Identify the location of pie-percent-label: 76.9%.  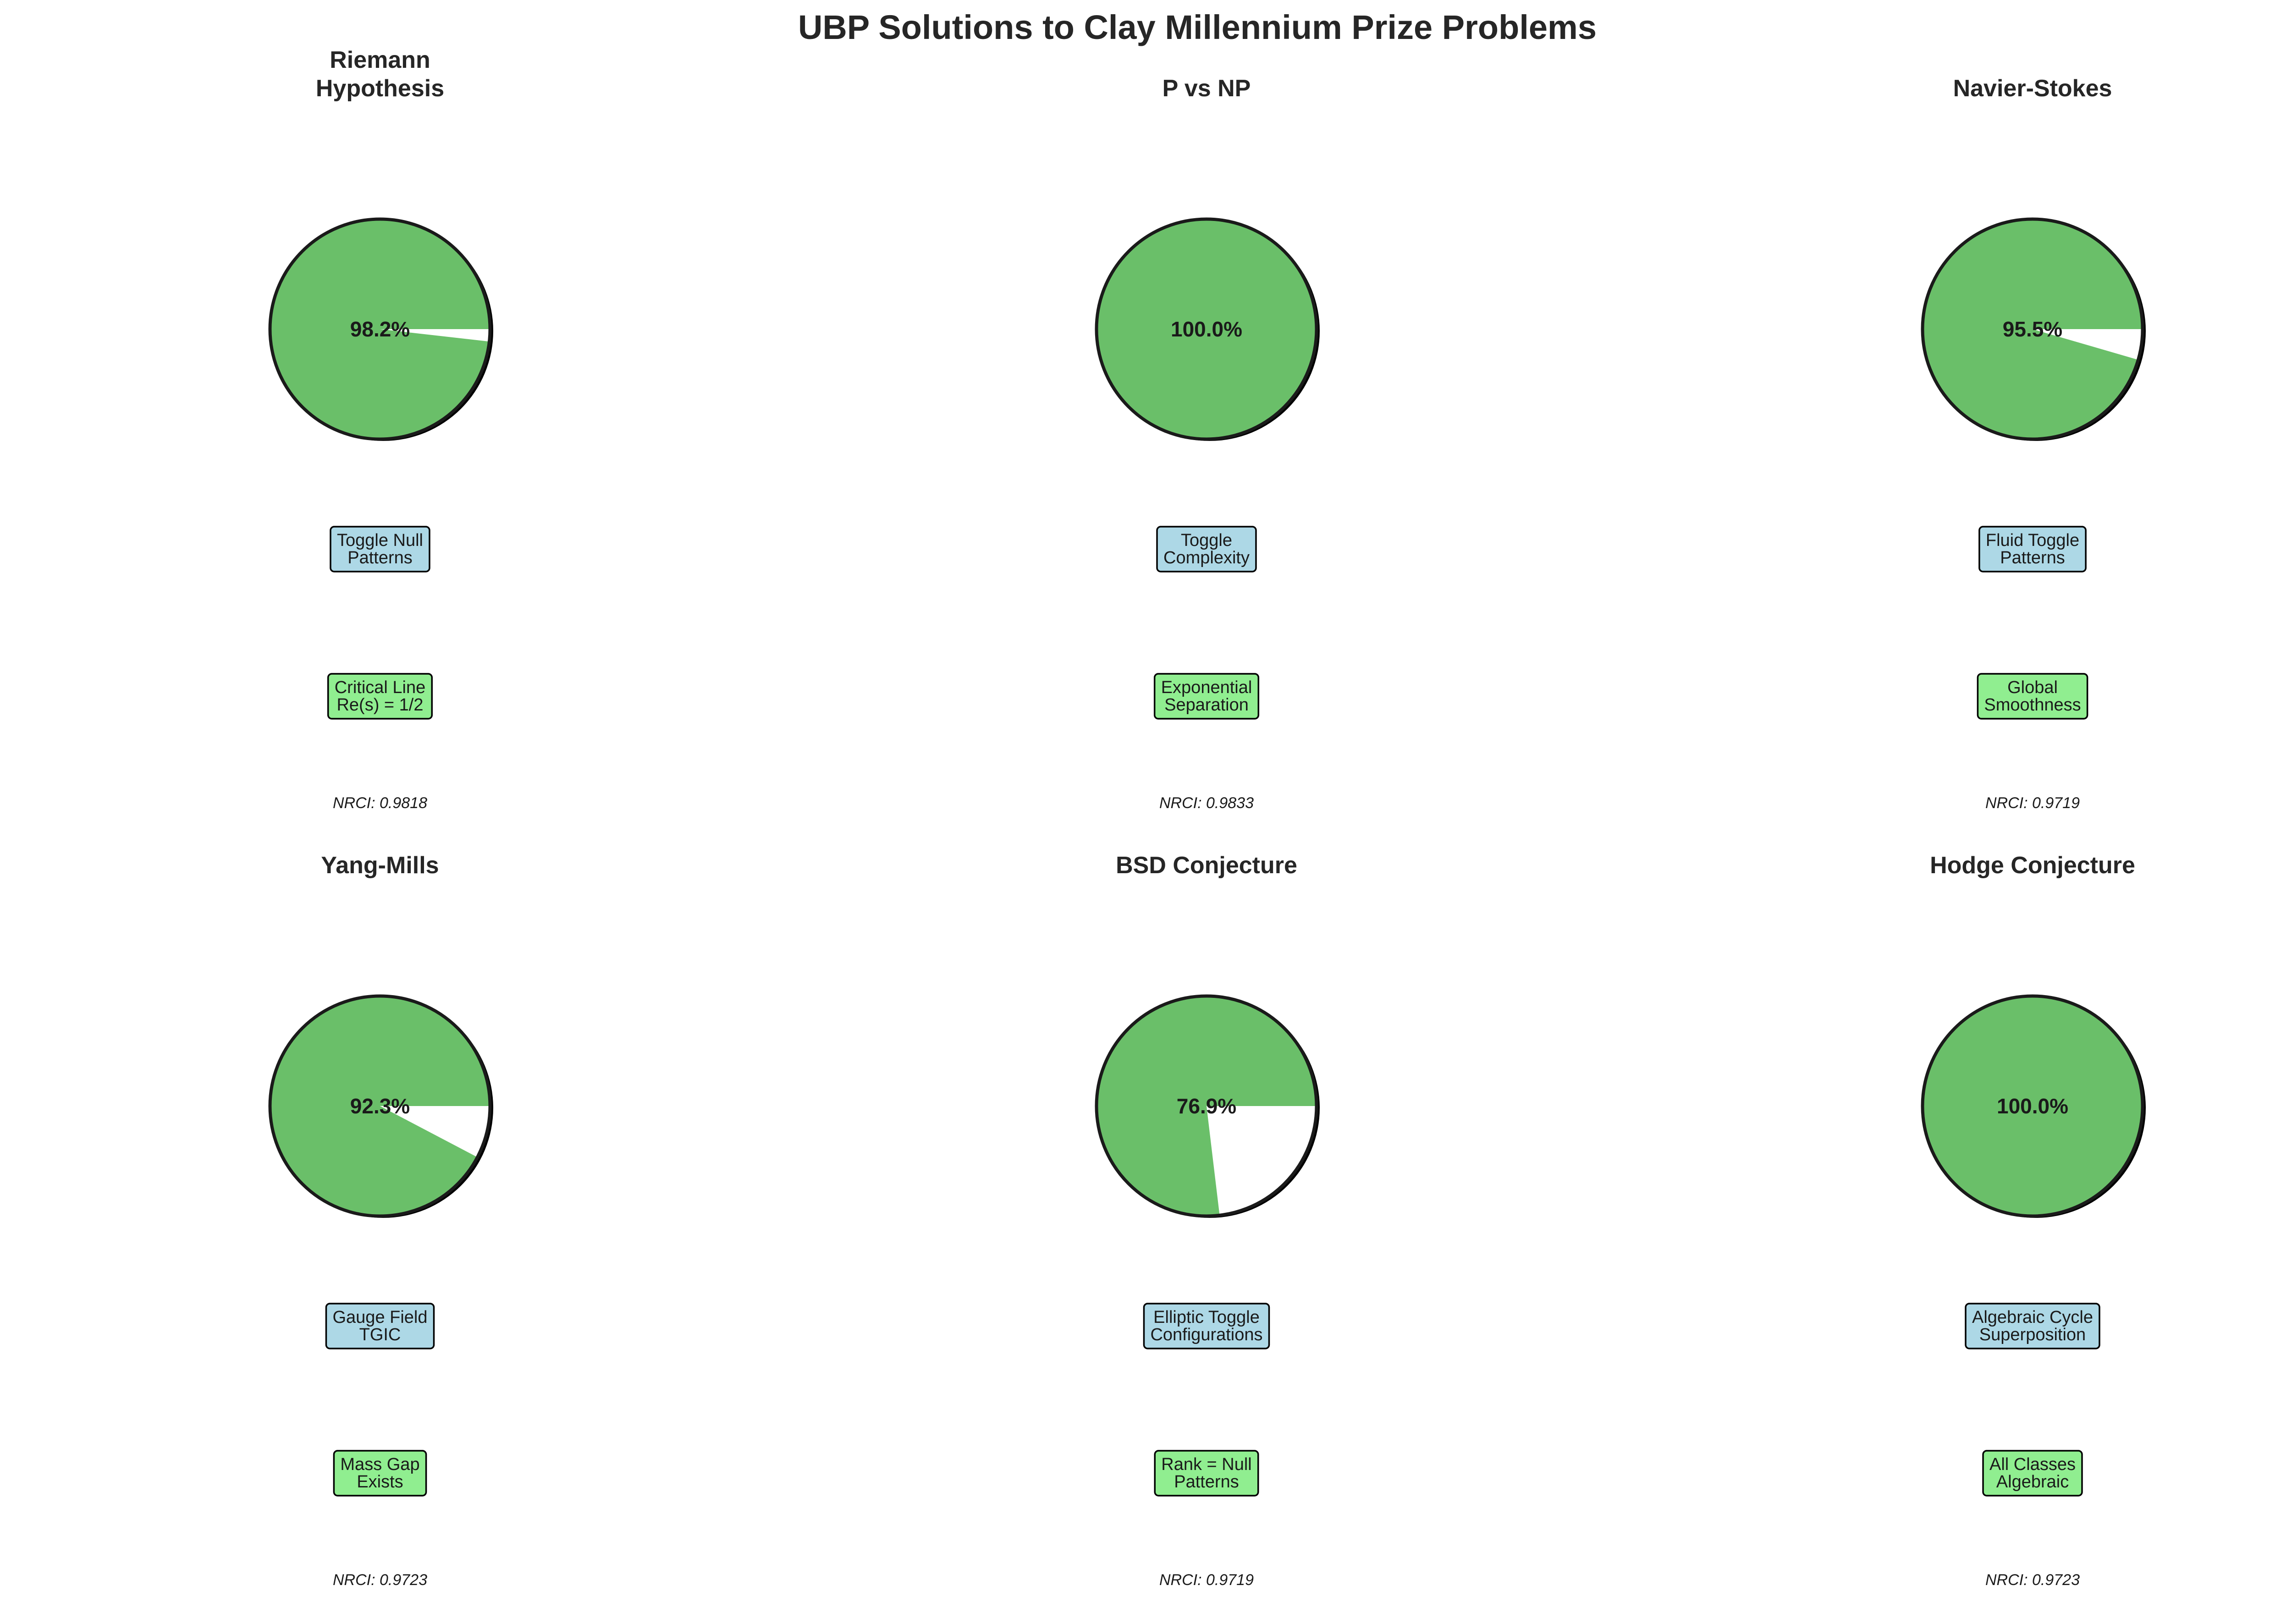
(1206, 1106).